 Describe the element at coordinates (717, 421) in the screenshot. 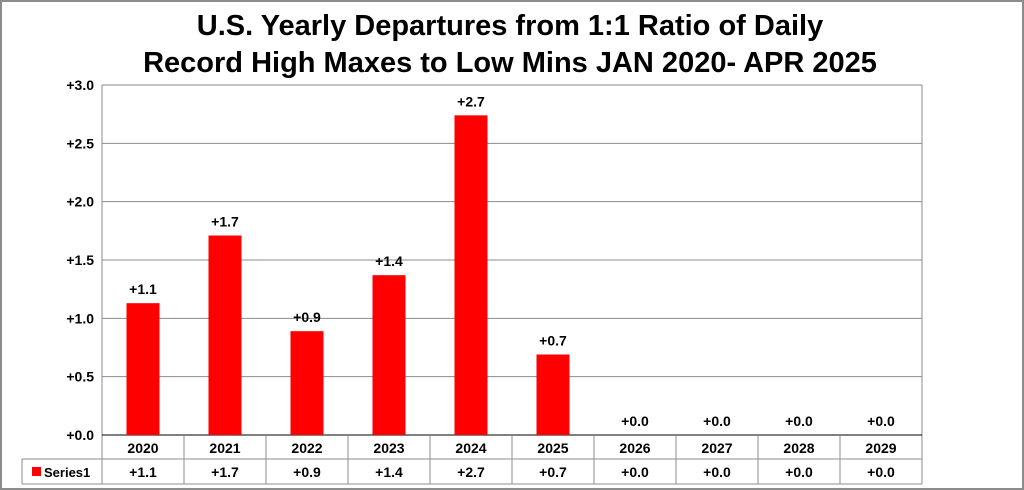

I see `data-label-2027: +0.0` at that location.